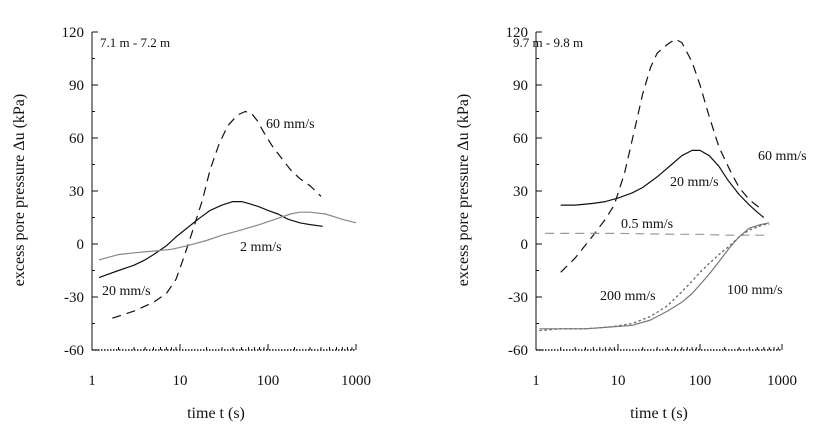 The height and width of the screenshot is (429, 826). Describe the element at coordinates (782, 156) in the screenshot. I see `curve-label-60-right: 60 mm/s` at that location.